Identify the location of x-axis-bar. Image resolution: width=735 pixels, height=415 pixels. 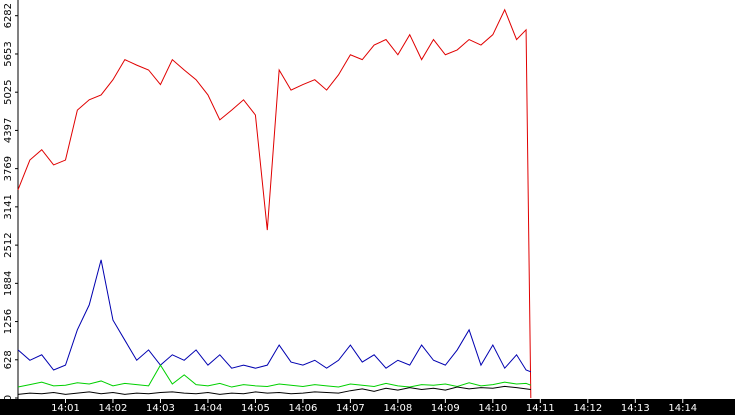
(367, 407).